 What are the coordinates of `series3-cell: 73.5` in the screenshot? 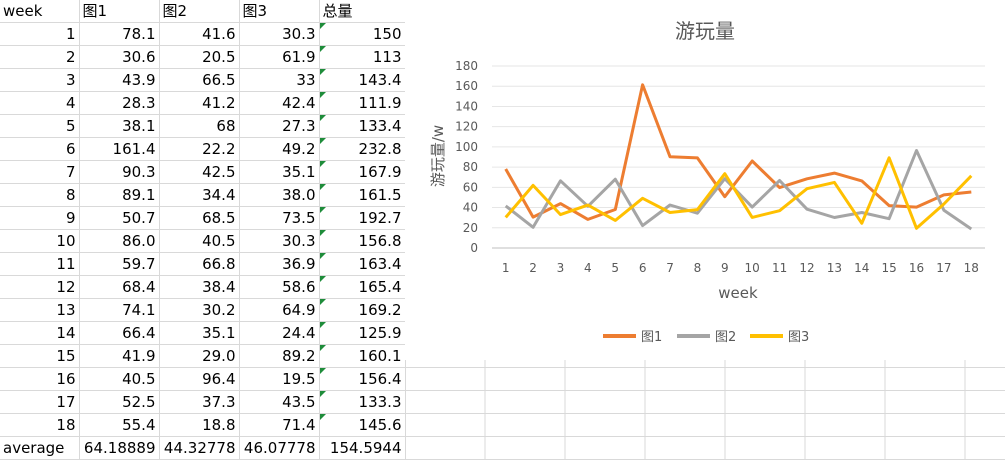 It's located at (279, 218).